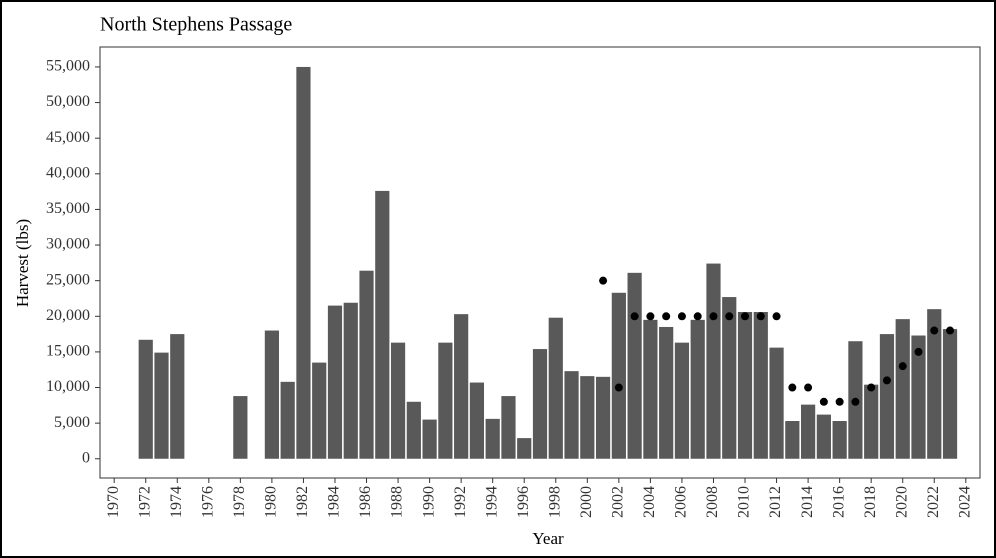 The width and height of the screenshot is (996, 558). What do you see at coordinates (397, 502) in the screenshot?
I see `x-tick-label: 1988` at bounding box center [397, 502].